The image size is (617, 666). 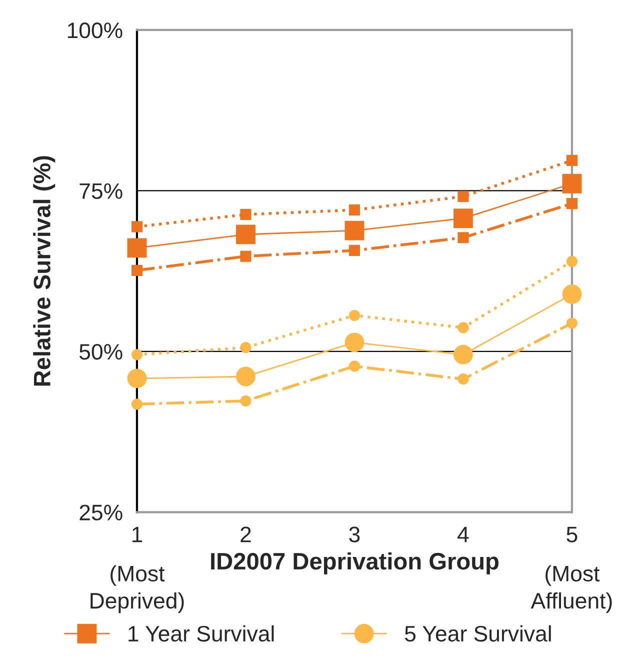 What do you see at coordinates (101, 352) in the screenshot?
I see `y-tick-label: 50%` at bounding box center [101, 352].